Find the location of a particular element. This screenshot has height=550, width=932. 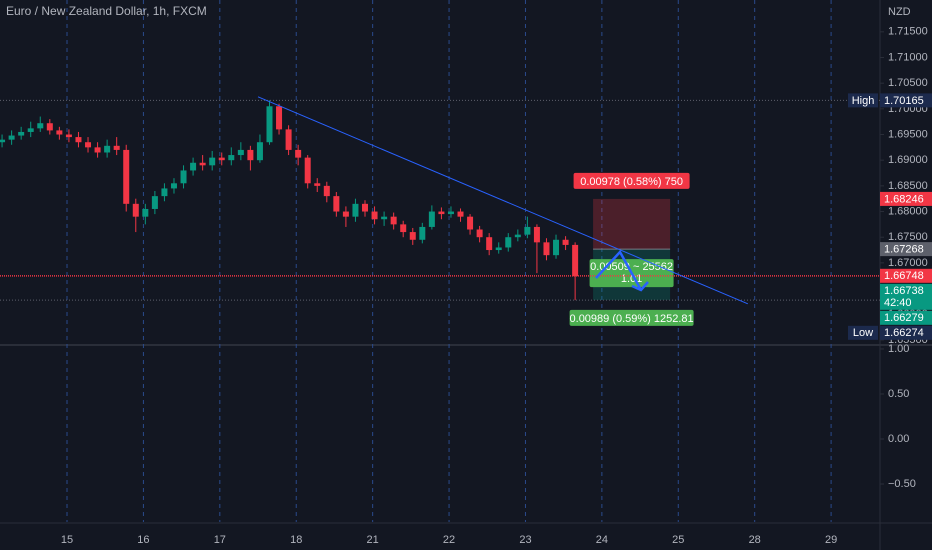

stop-label: 0.00978 (0.58%) 750 is located at coordinates (631, 182).